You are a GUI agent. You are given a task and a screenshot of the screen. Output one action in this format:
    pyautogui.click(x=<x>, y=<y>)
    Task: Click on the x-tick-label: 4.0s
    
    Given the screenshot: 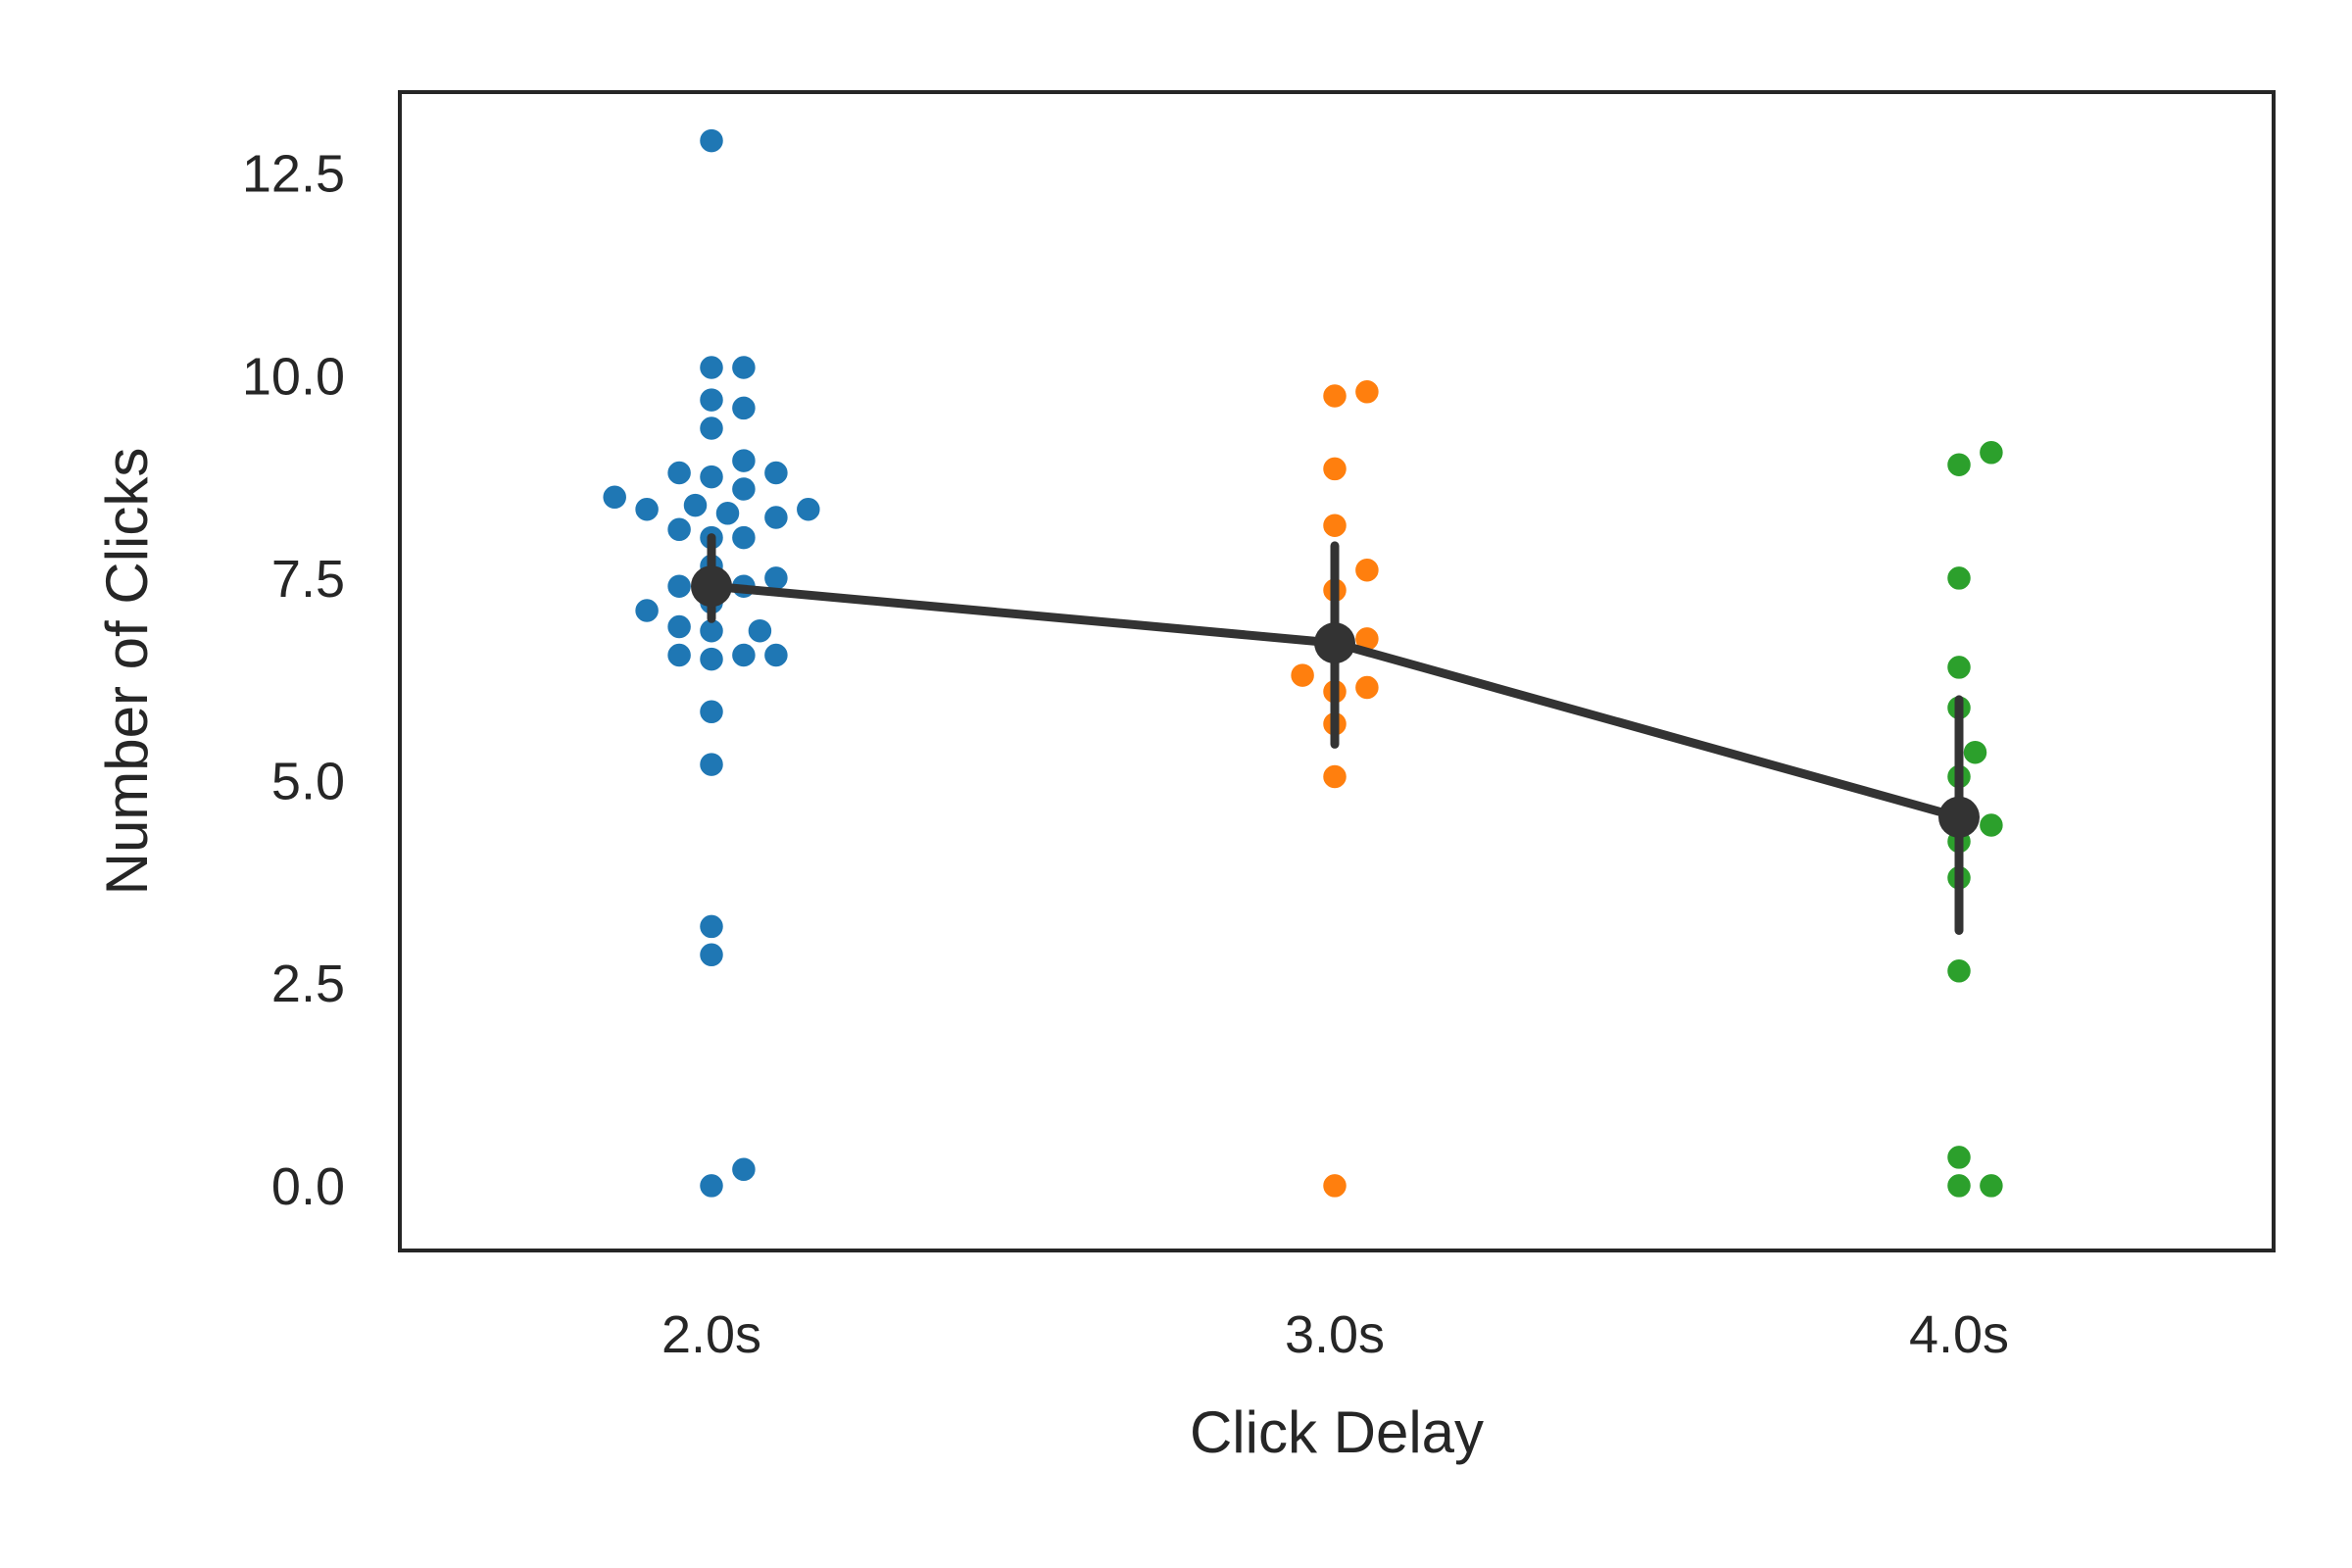 What is the action you would take?
    pyautogui.click(x=1959, y=1334)
    